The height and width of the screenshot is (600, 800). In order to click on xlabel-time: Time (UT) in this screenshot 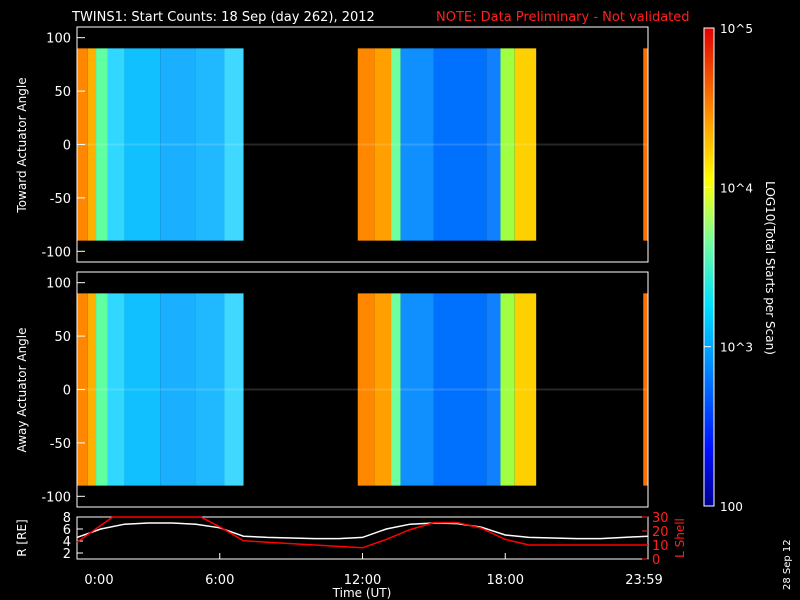, I will do `click(362, 593)`.